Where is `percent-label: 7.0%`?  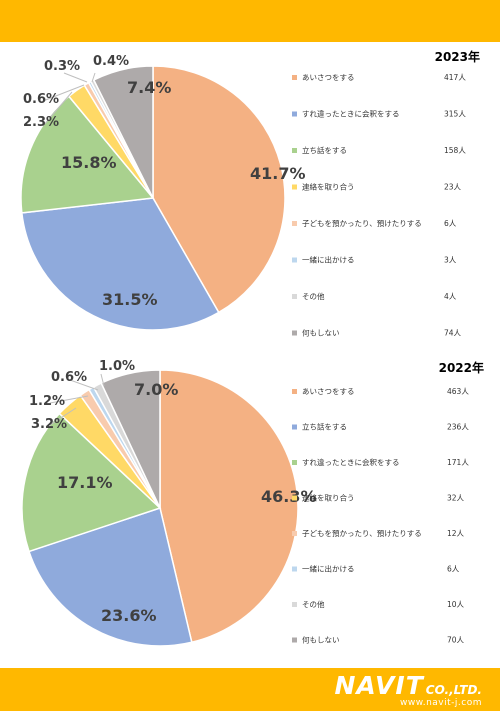 percent-label: 7.0% is located at coordinates (156, 389).